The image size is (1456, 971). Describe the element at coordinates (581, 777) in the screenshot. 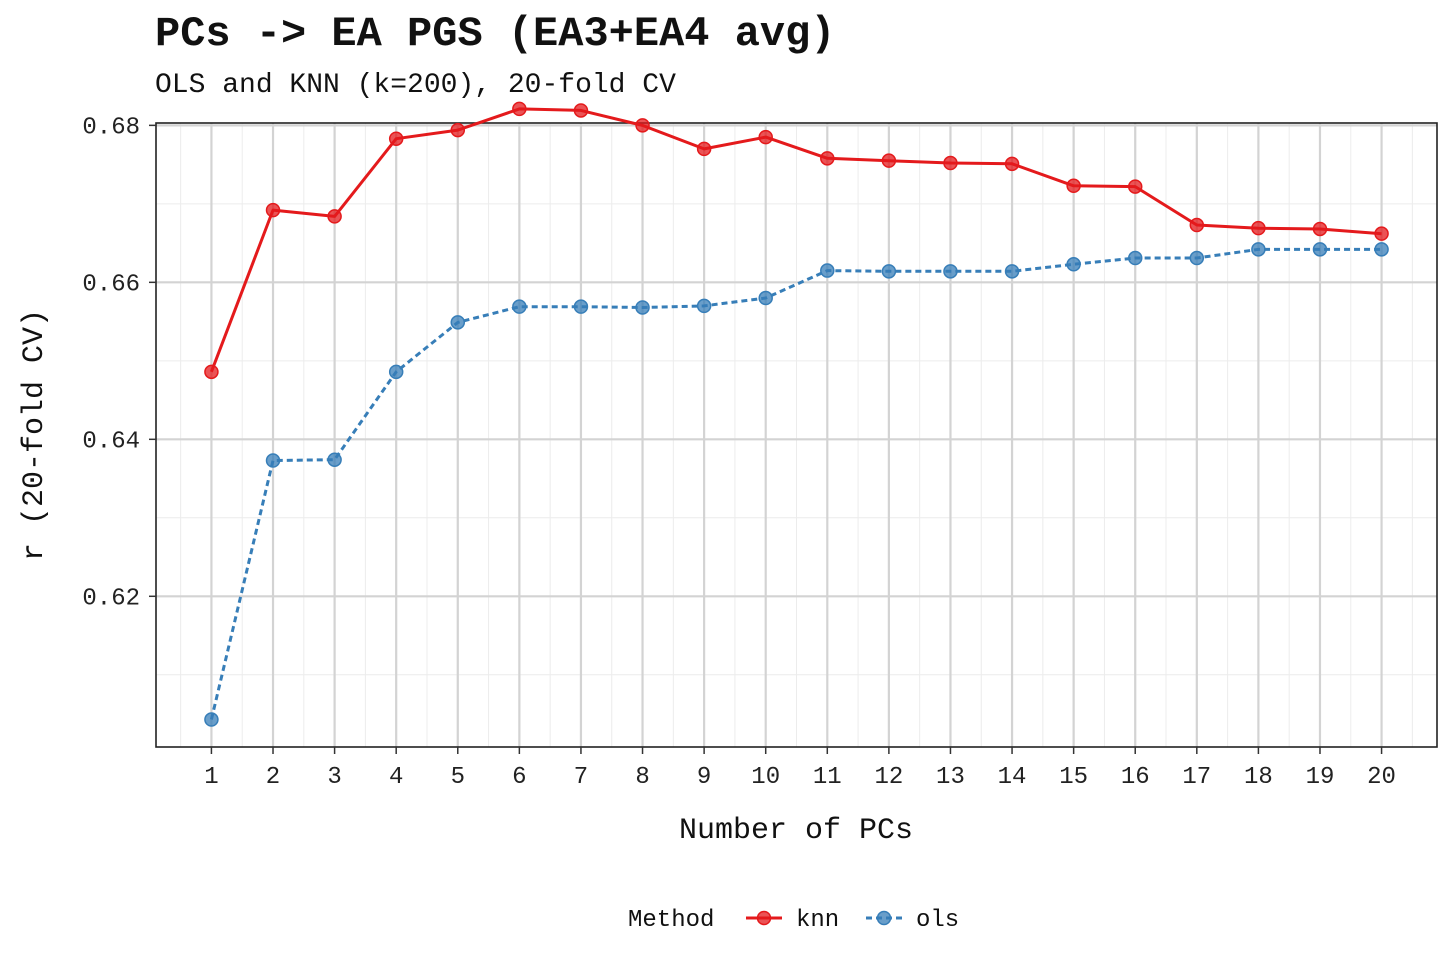

I see `x-tick-label: 7` at that location.